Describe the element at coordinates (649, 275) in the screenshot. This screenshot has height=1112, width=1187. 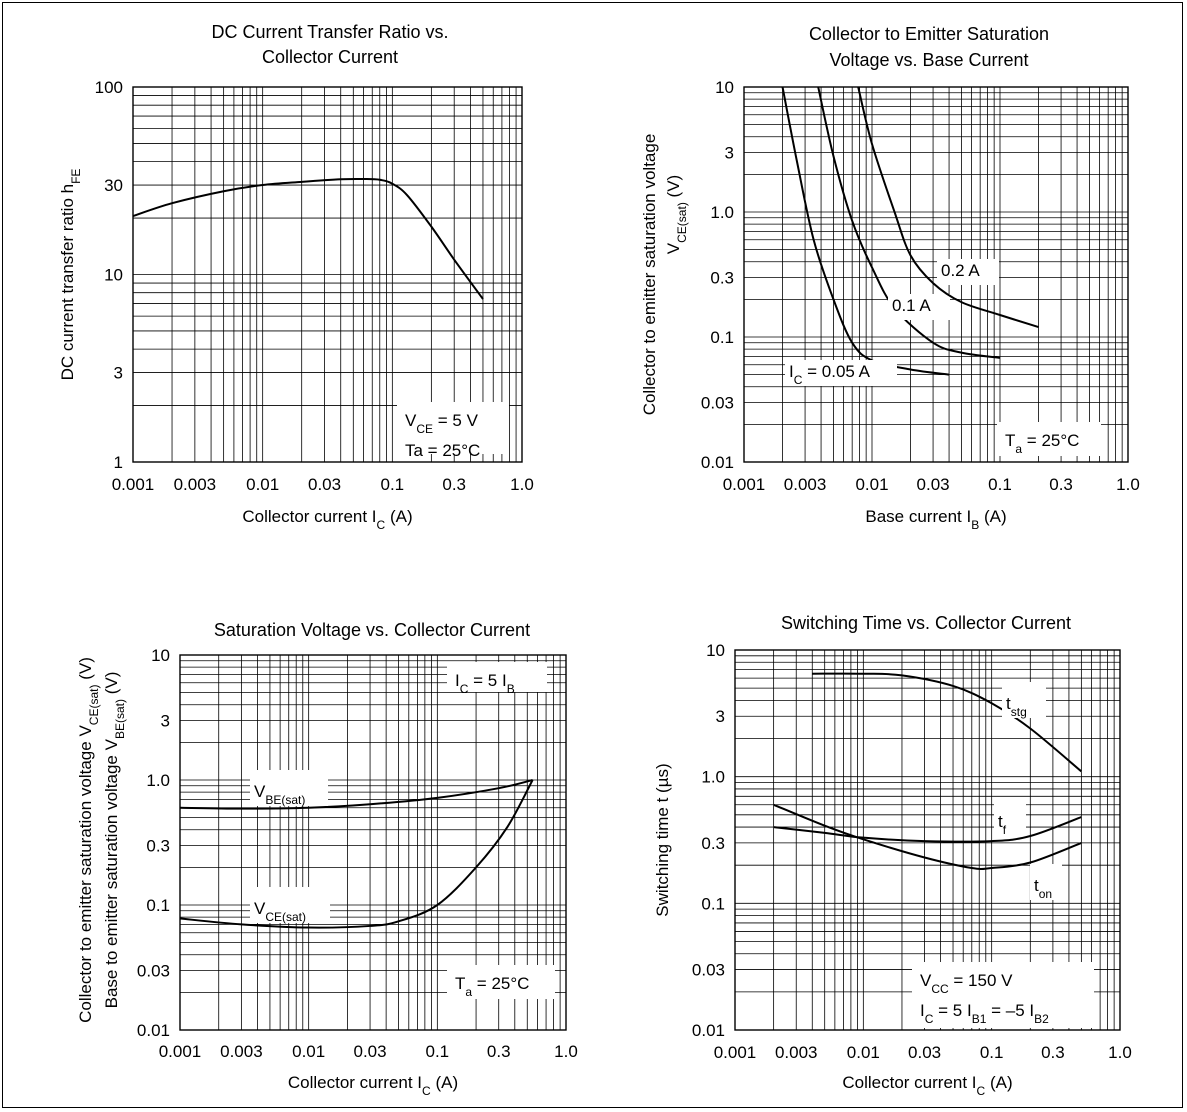
I see `y-axis-label: Collector to emitter saturation voltage` at that location.